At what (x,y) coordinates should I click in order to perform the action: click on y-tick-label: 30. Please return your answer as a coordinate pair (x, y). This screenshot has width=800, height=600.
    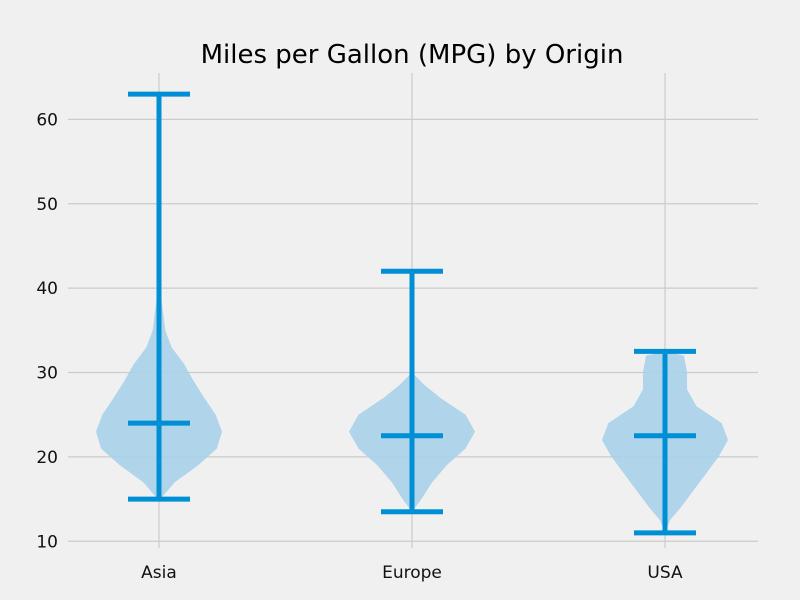
    Looking at the image, I should click on (47, 374).